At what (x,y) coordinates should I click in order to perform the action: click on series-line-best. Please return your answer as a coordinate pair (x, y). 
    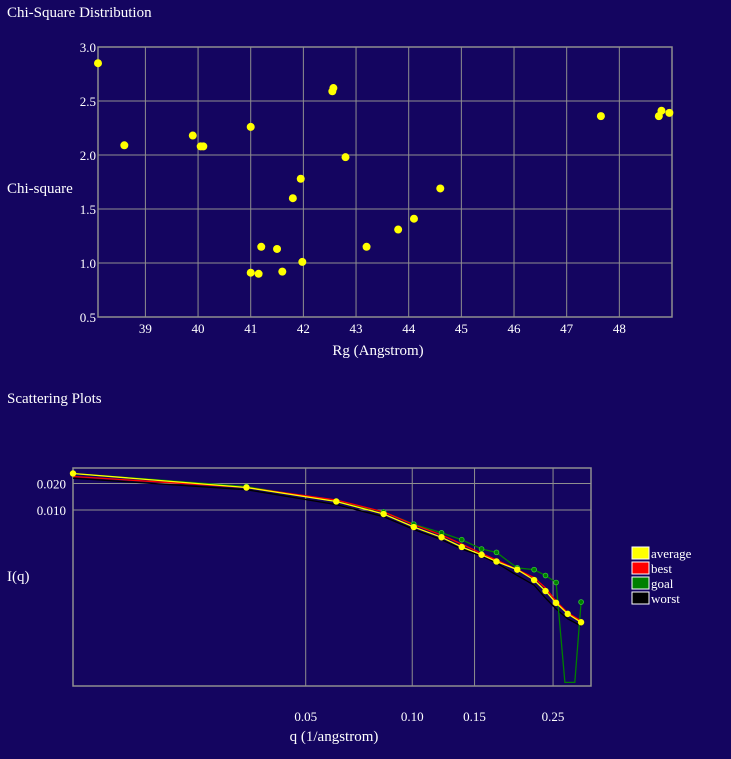
    Looking at the image, I should click on (327, 548).